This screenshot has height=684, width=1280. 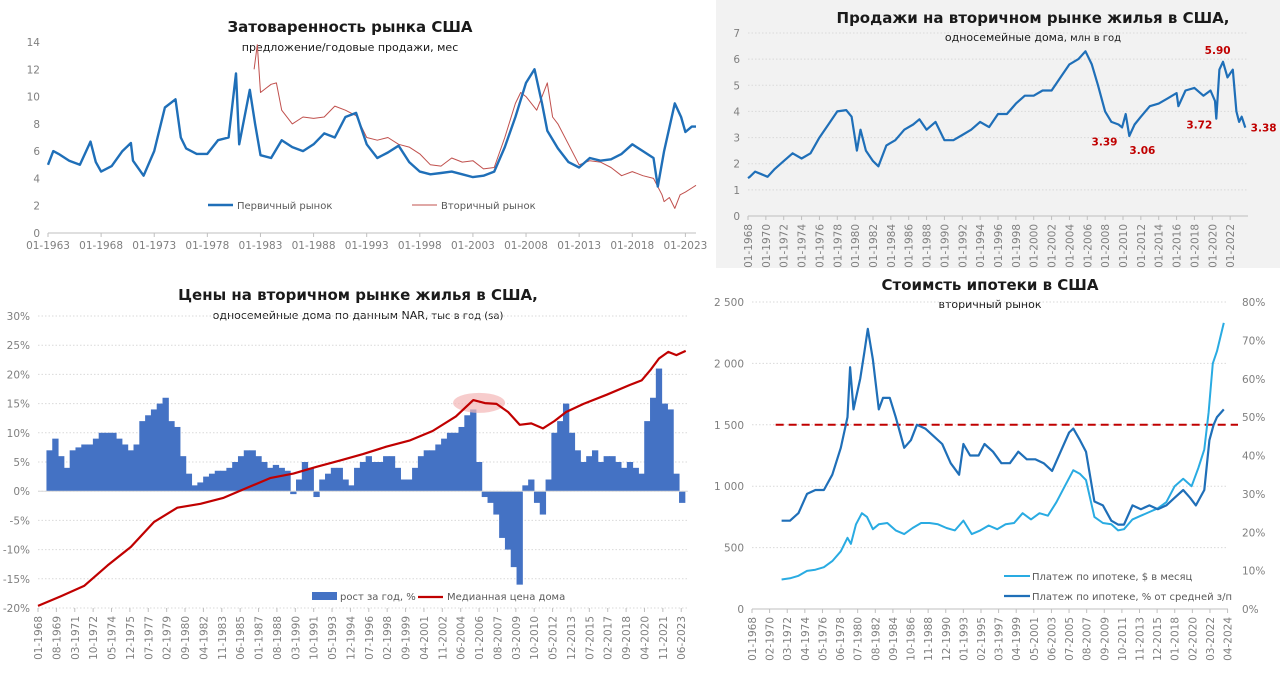 What do you see at coordinates (806, 639) in the screenshot?
I see `x-tick-label: 04-1974` at bounding box center [806, 639].